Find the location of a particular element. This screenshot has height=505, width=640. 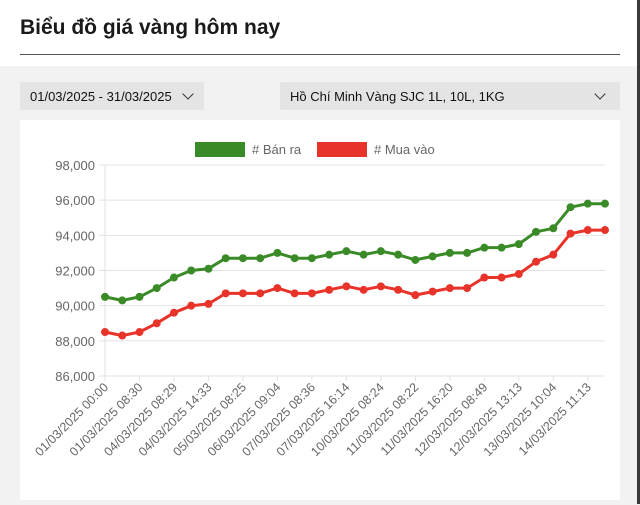

page-title: Biểu đồ giá vàng hôm nay is located at coordinates (150, 27).